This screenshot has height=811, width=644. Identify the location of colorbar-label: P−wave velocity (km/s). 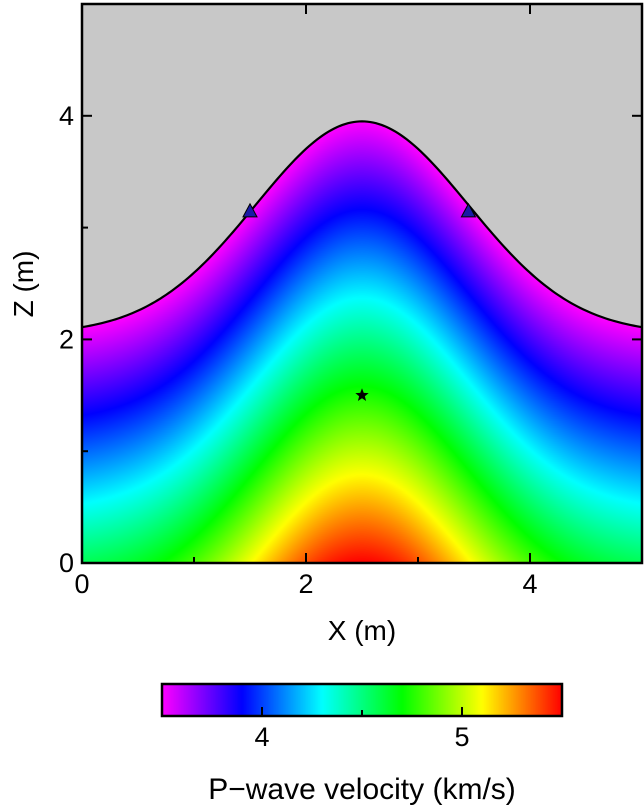
(362, 789).